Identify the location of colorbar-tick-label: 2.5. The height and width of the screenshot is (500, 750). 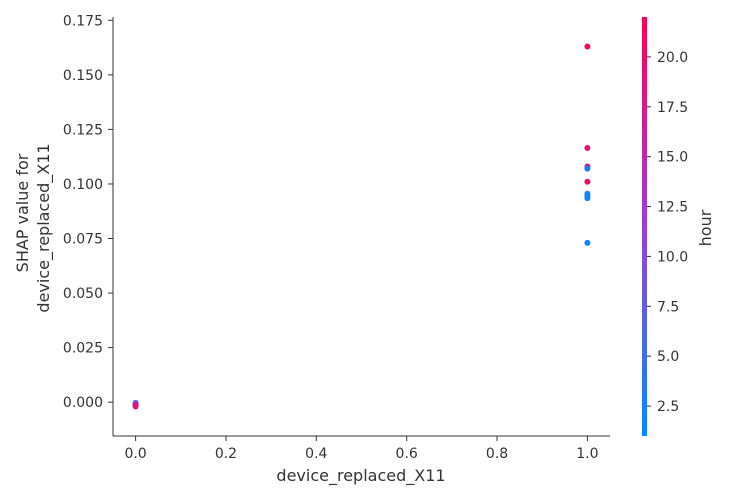
(668, 407).